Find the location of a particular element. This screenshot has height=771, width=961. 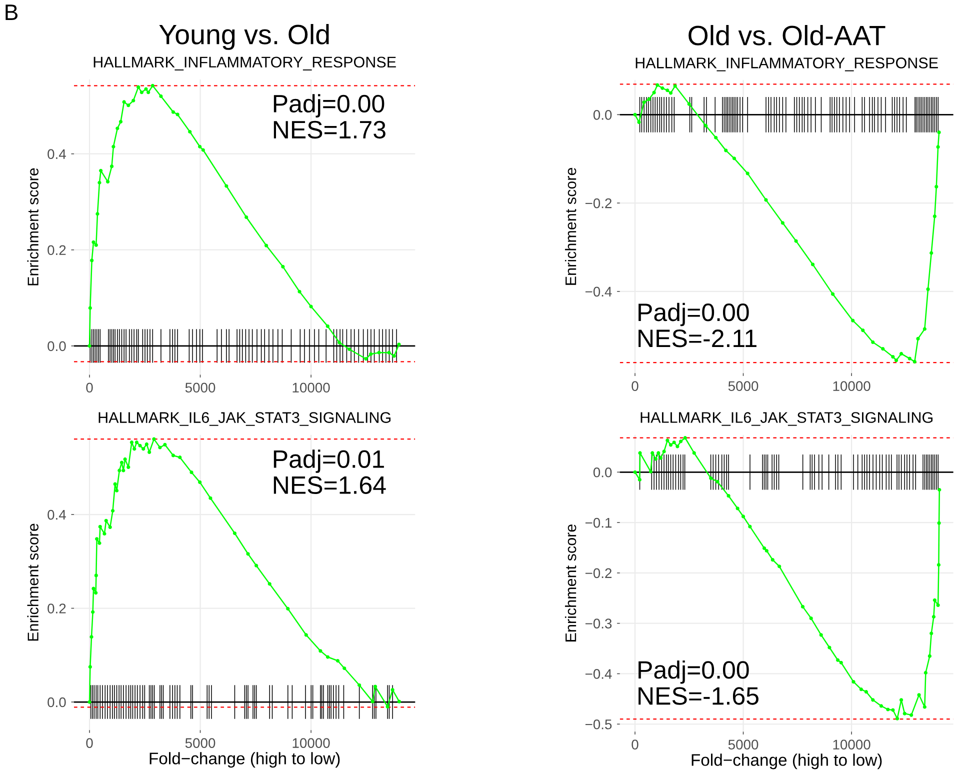

chart-title: Young vs. Old is located at coordinates (244, 37).